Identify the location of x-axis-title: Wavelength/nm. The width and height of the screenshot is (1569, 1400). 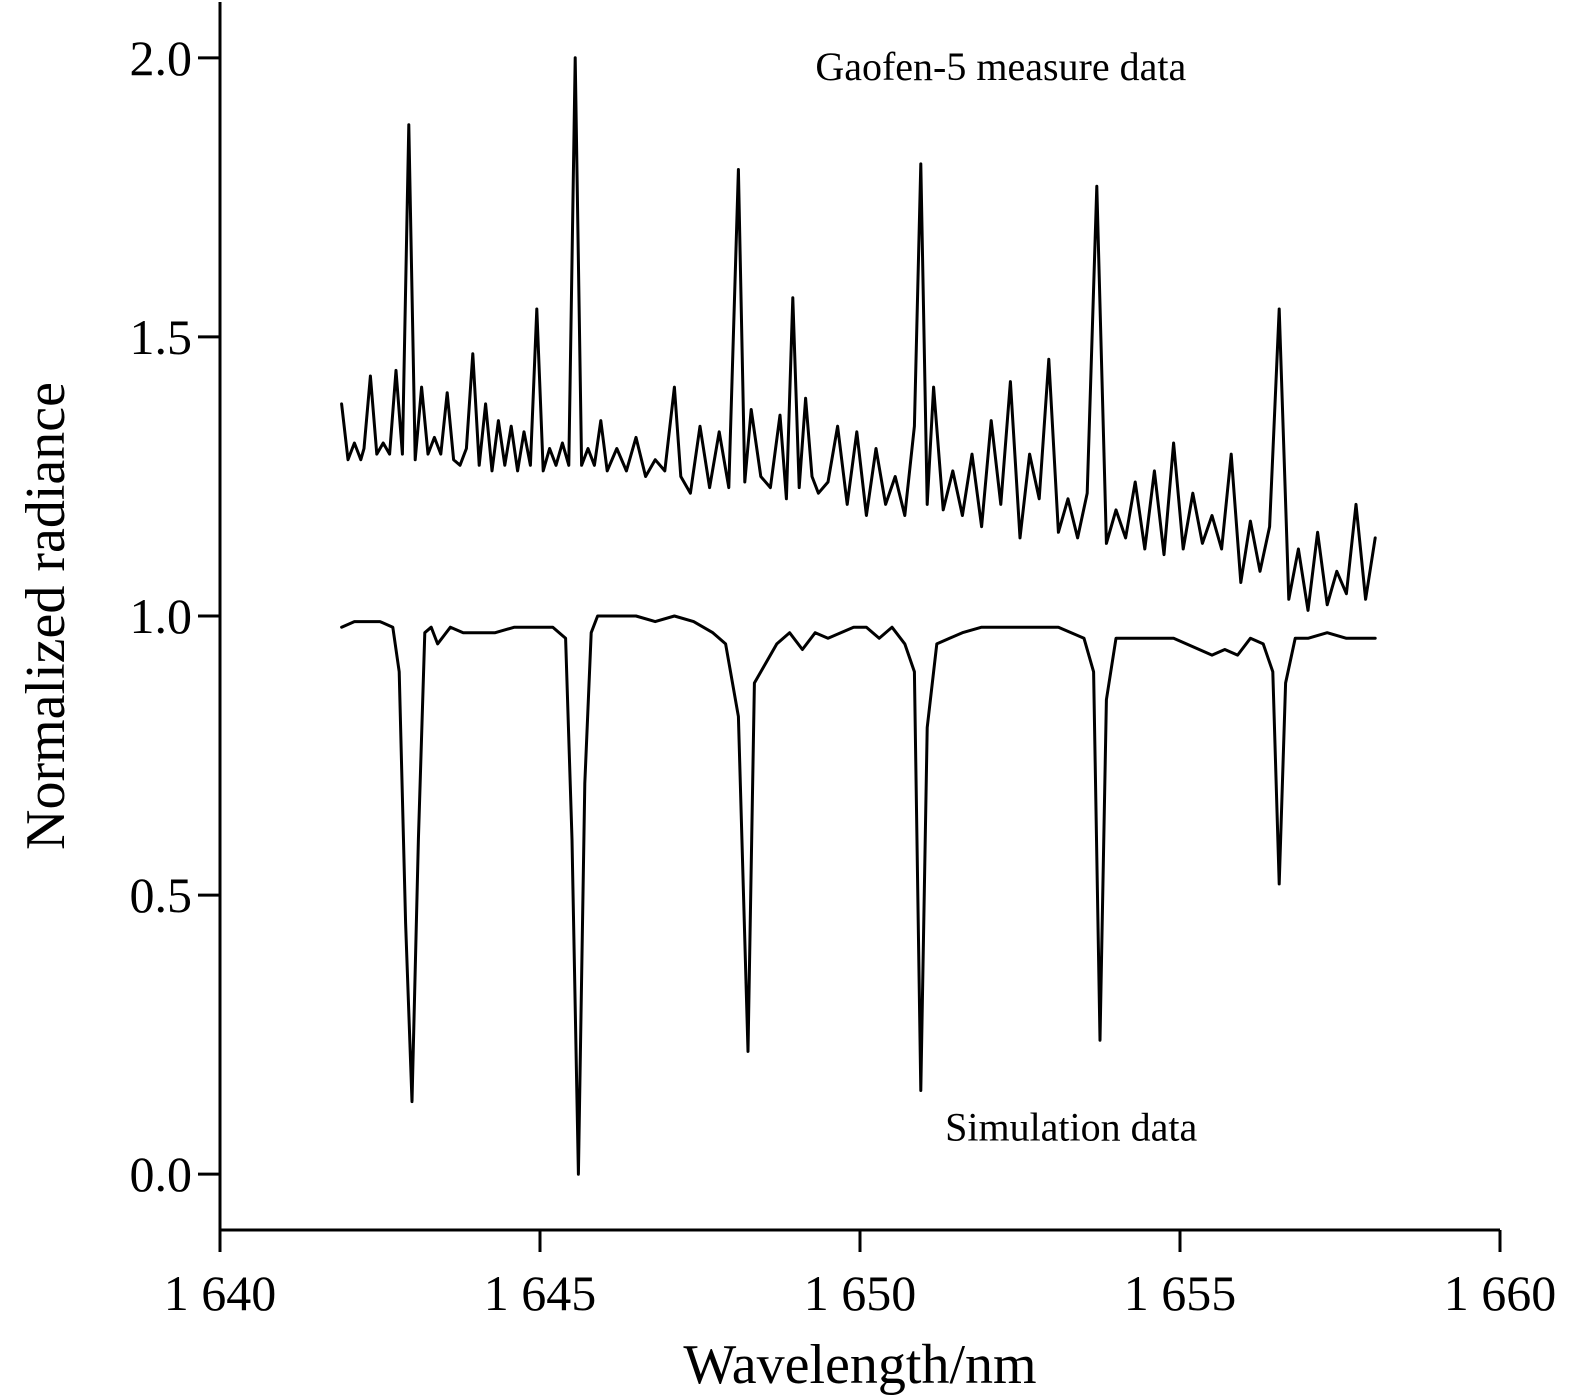
(859, 1365).